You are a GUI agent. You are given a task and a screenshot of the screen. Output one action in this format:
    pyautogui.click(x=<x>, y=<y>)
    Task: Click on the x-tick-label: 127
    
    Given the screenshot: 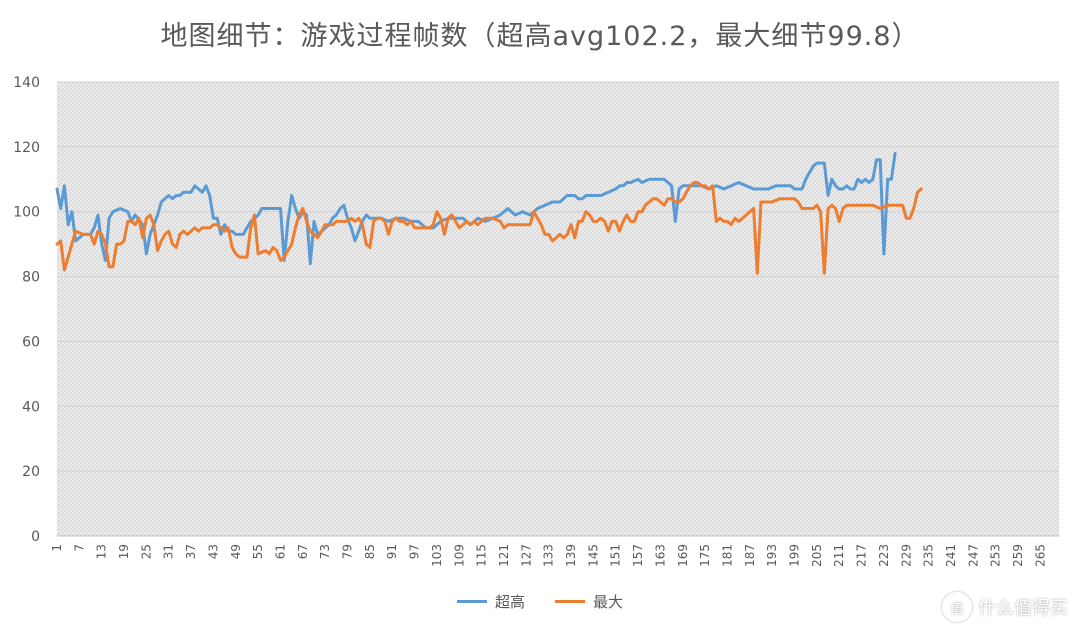 What is the action you would take?
    pyautogui.click(x=526, y=555)
    